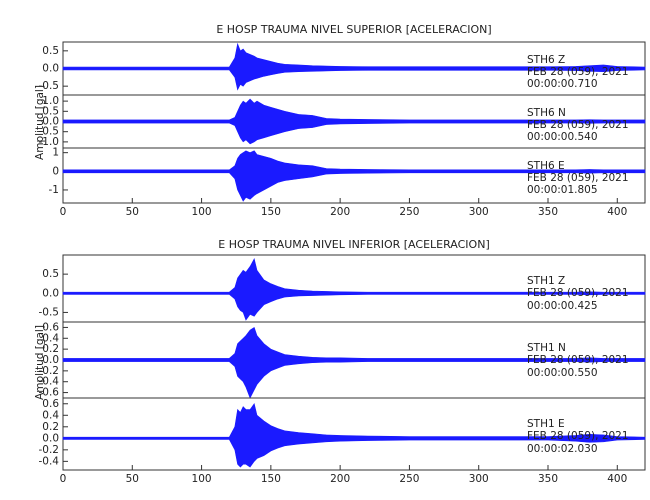 This screenshot has width=650, height=500. What do you see at coordinates (562, 137) in the screenshot?
I see `trace-time: 00:00:00.540` at bounding box center [562, 137].